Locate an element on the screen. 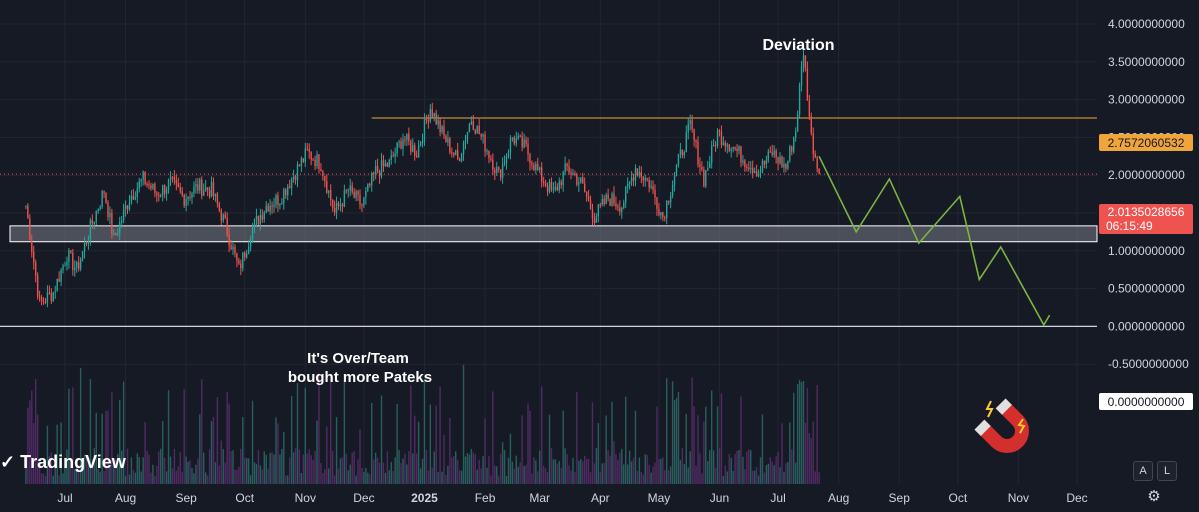 Image resolution: width=1199 pixels, height=512 pixels. settings-gear-icon: ⚙ is located at coordinates (1154, 496).